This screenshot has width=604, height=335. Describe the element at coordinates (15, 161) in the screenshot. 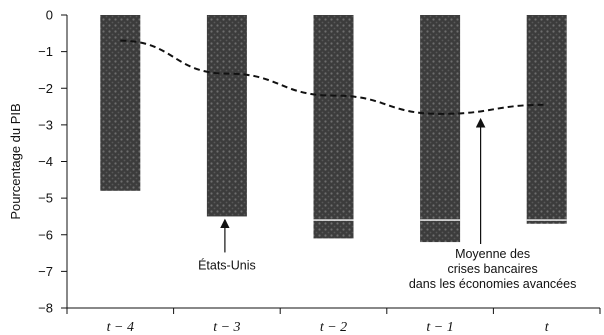

I see `y-axis-label: Pourcentage du PIB` at that location.